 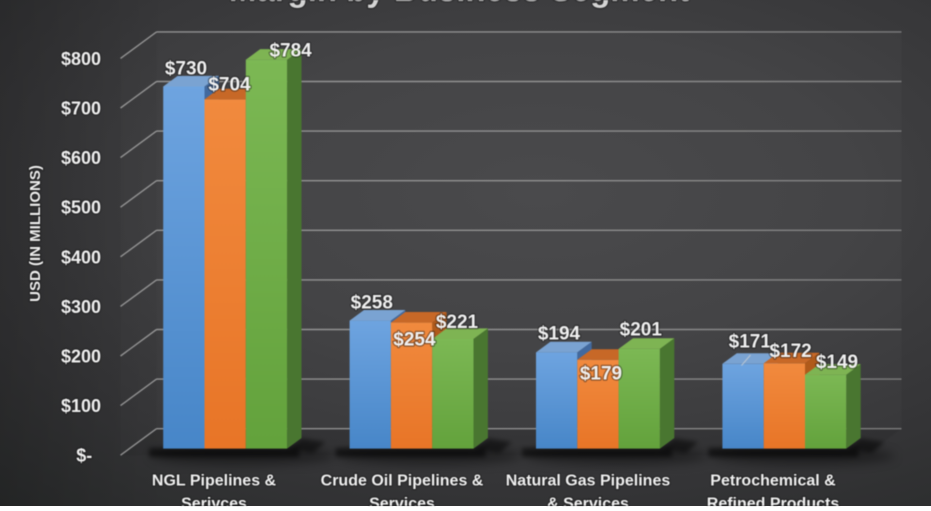 What do you see at coordinates (750, 342) in the screenshot?
I see `svg-text: $171` at bounding box center [750, 342].